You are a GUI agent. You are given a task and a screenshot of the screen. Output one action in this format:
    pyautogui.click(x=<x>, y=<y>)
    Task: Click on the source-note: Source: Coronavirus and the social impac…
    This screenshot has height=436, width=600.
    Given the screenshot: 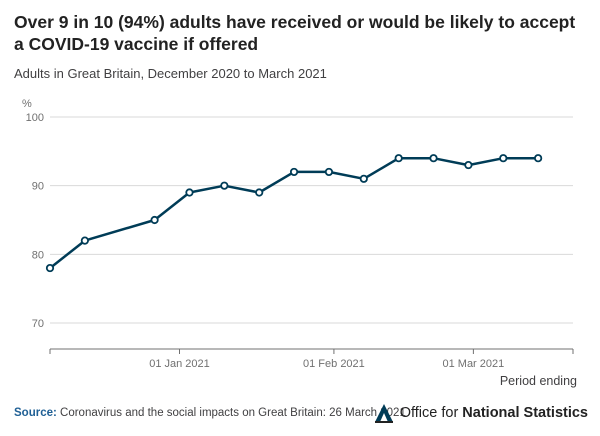 What is the action you would take?
    pyautogui.click(x=210, y=413)
    